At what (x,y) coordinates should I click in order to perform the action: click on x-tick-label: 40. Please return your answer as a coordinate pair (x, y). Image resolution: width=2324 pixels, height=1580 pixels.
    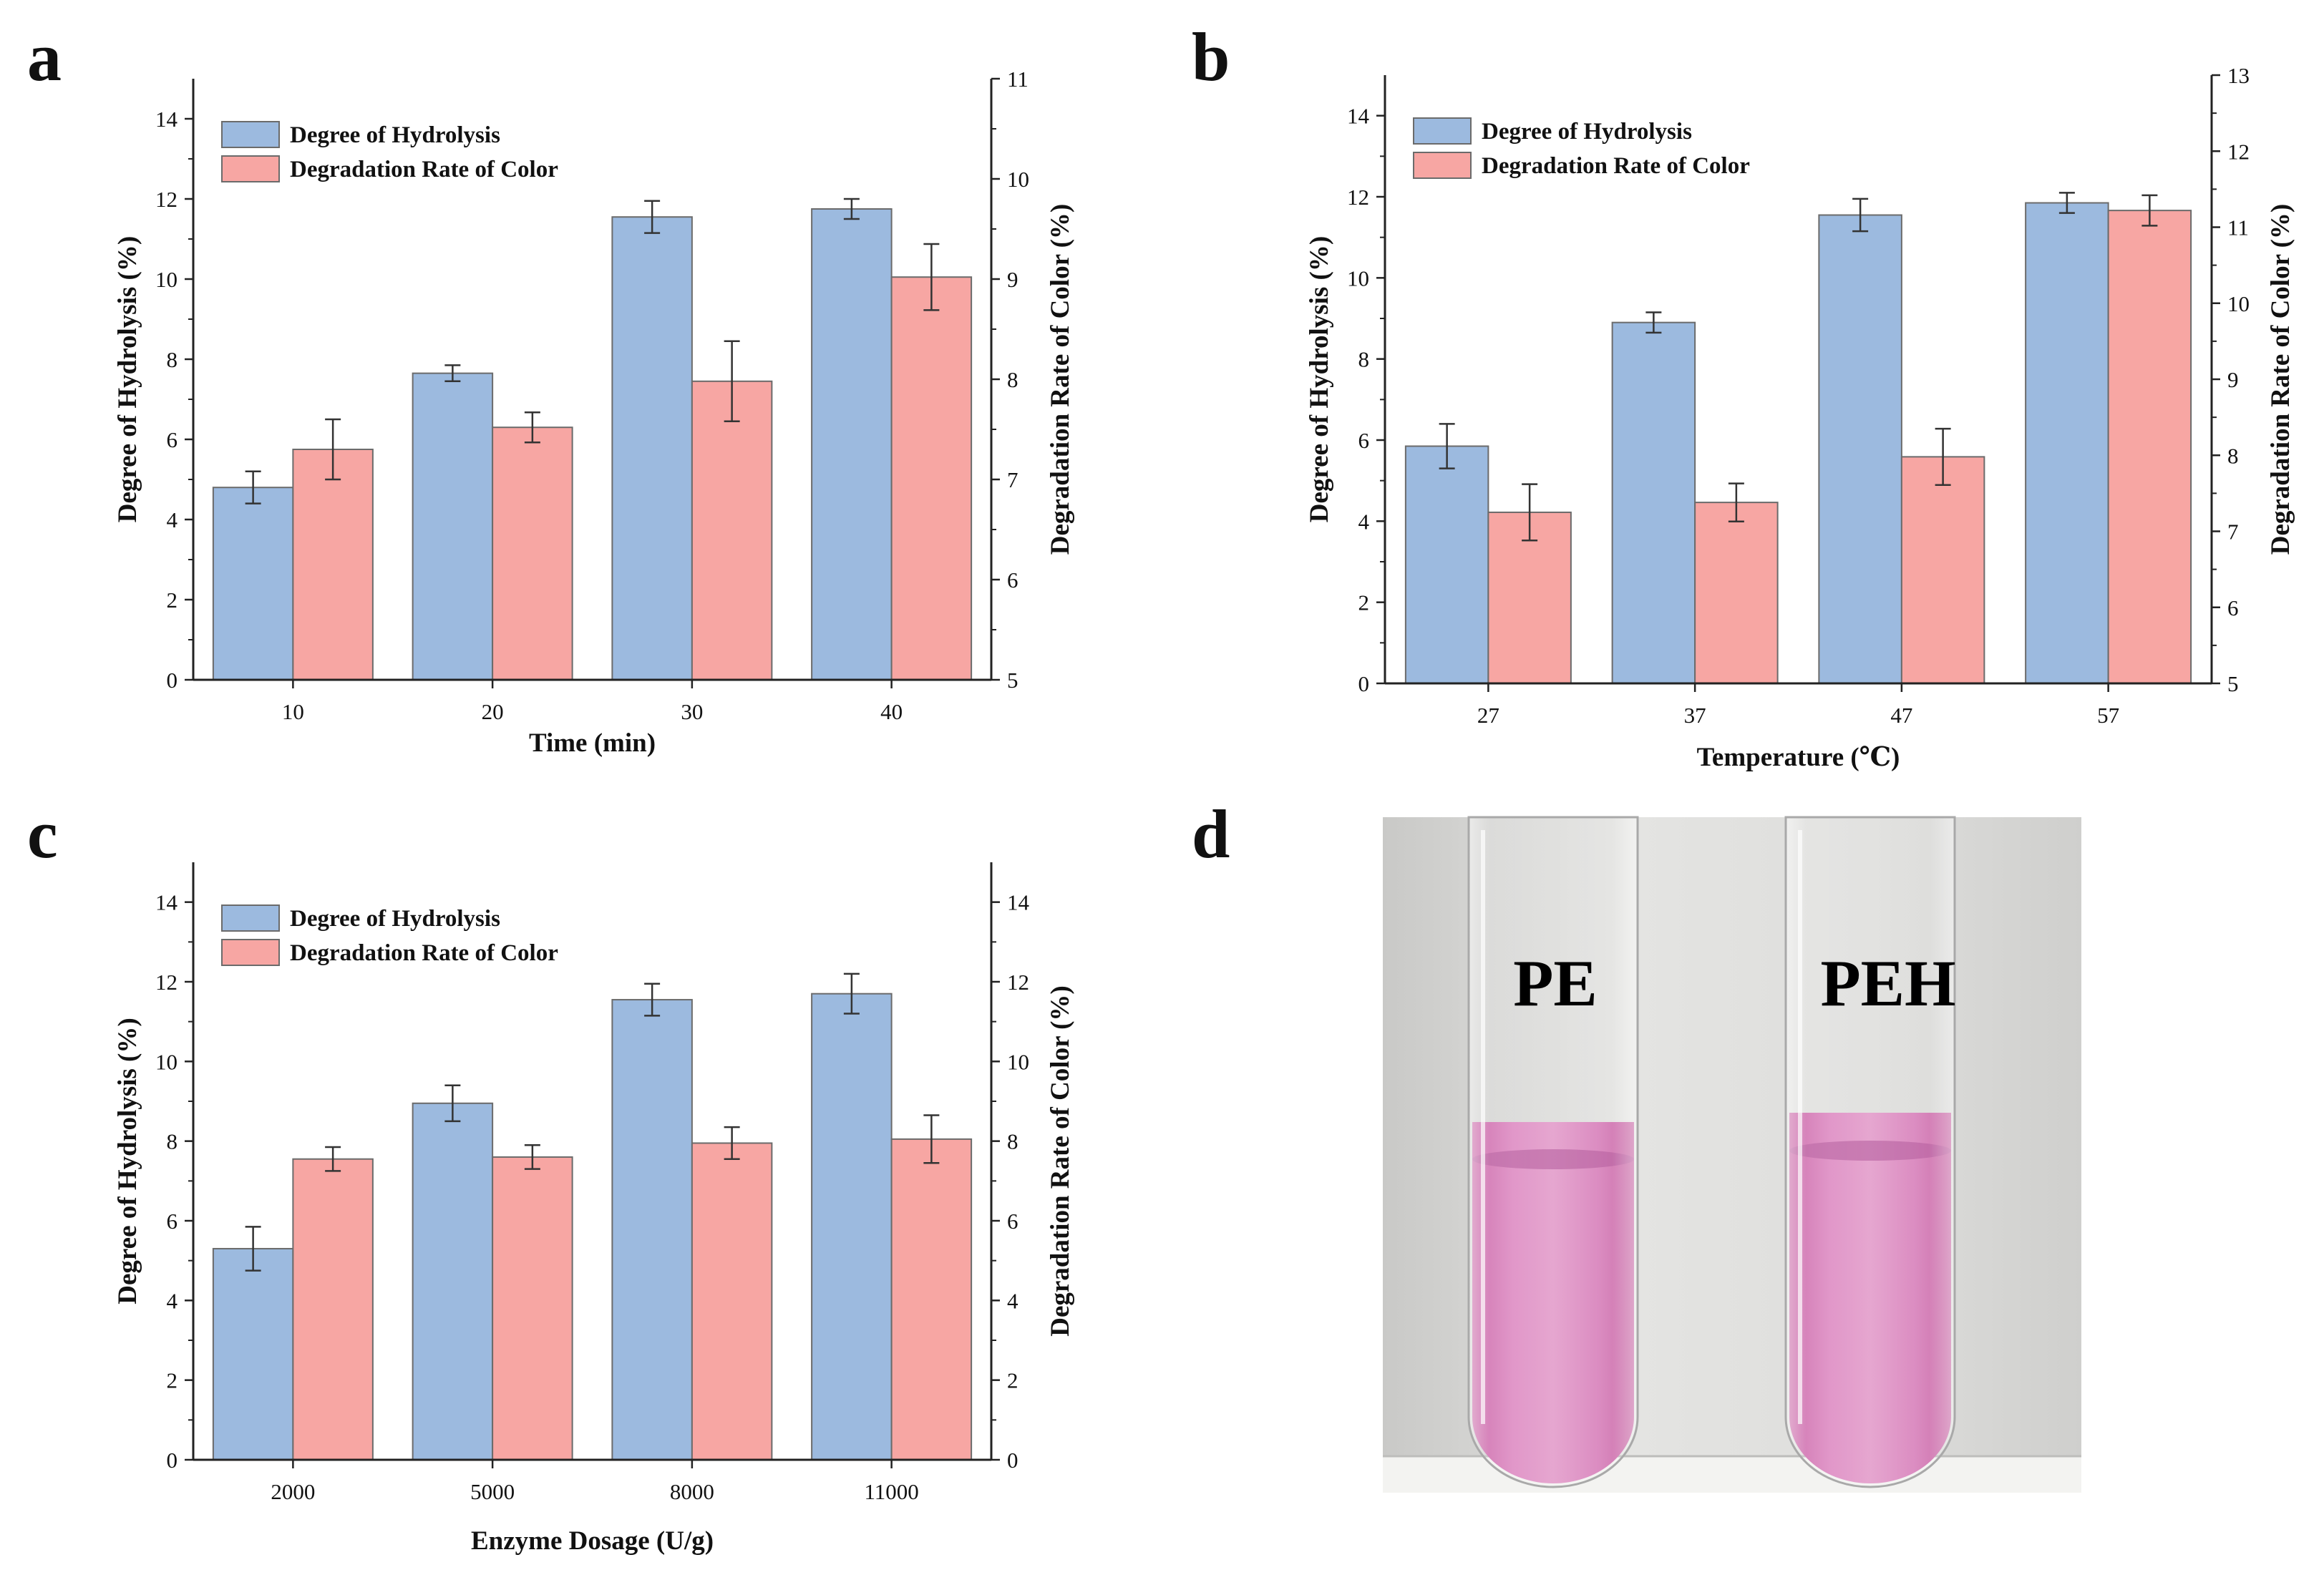
    Looking at the image, I should click on (891, 711).